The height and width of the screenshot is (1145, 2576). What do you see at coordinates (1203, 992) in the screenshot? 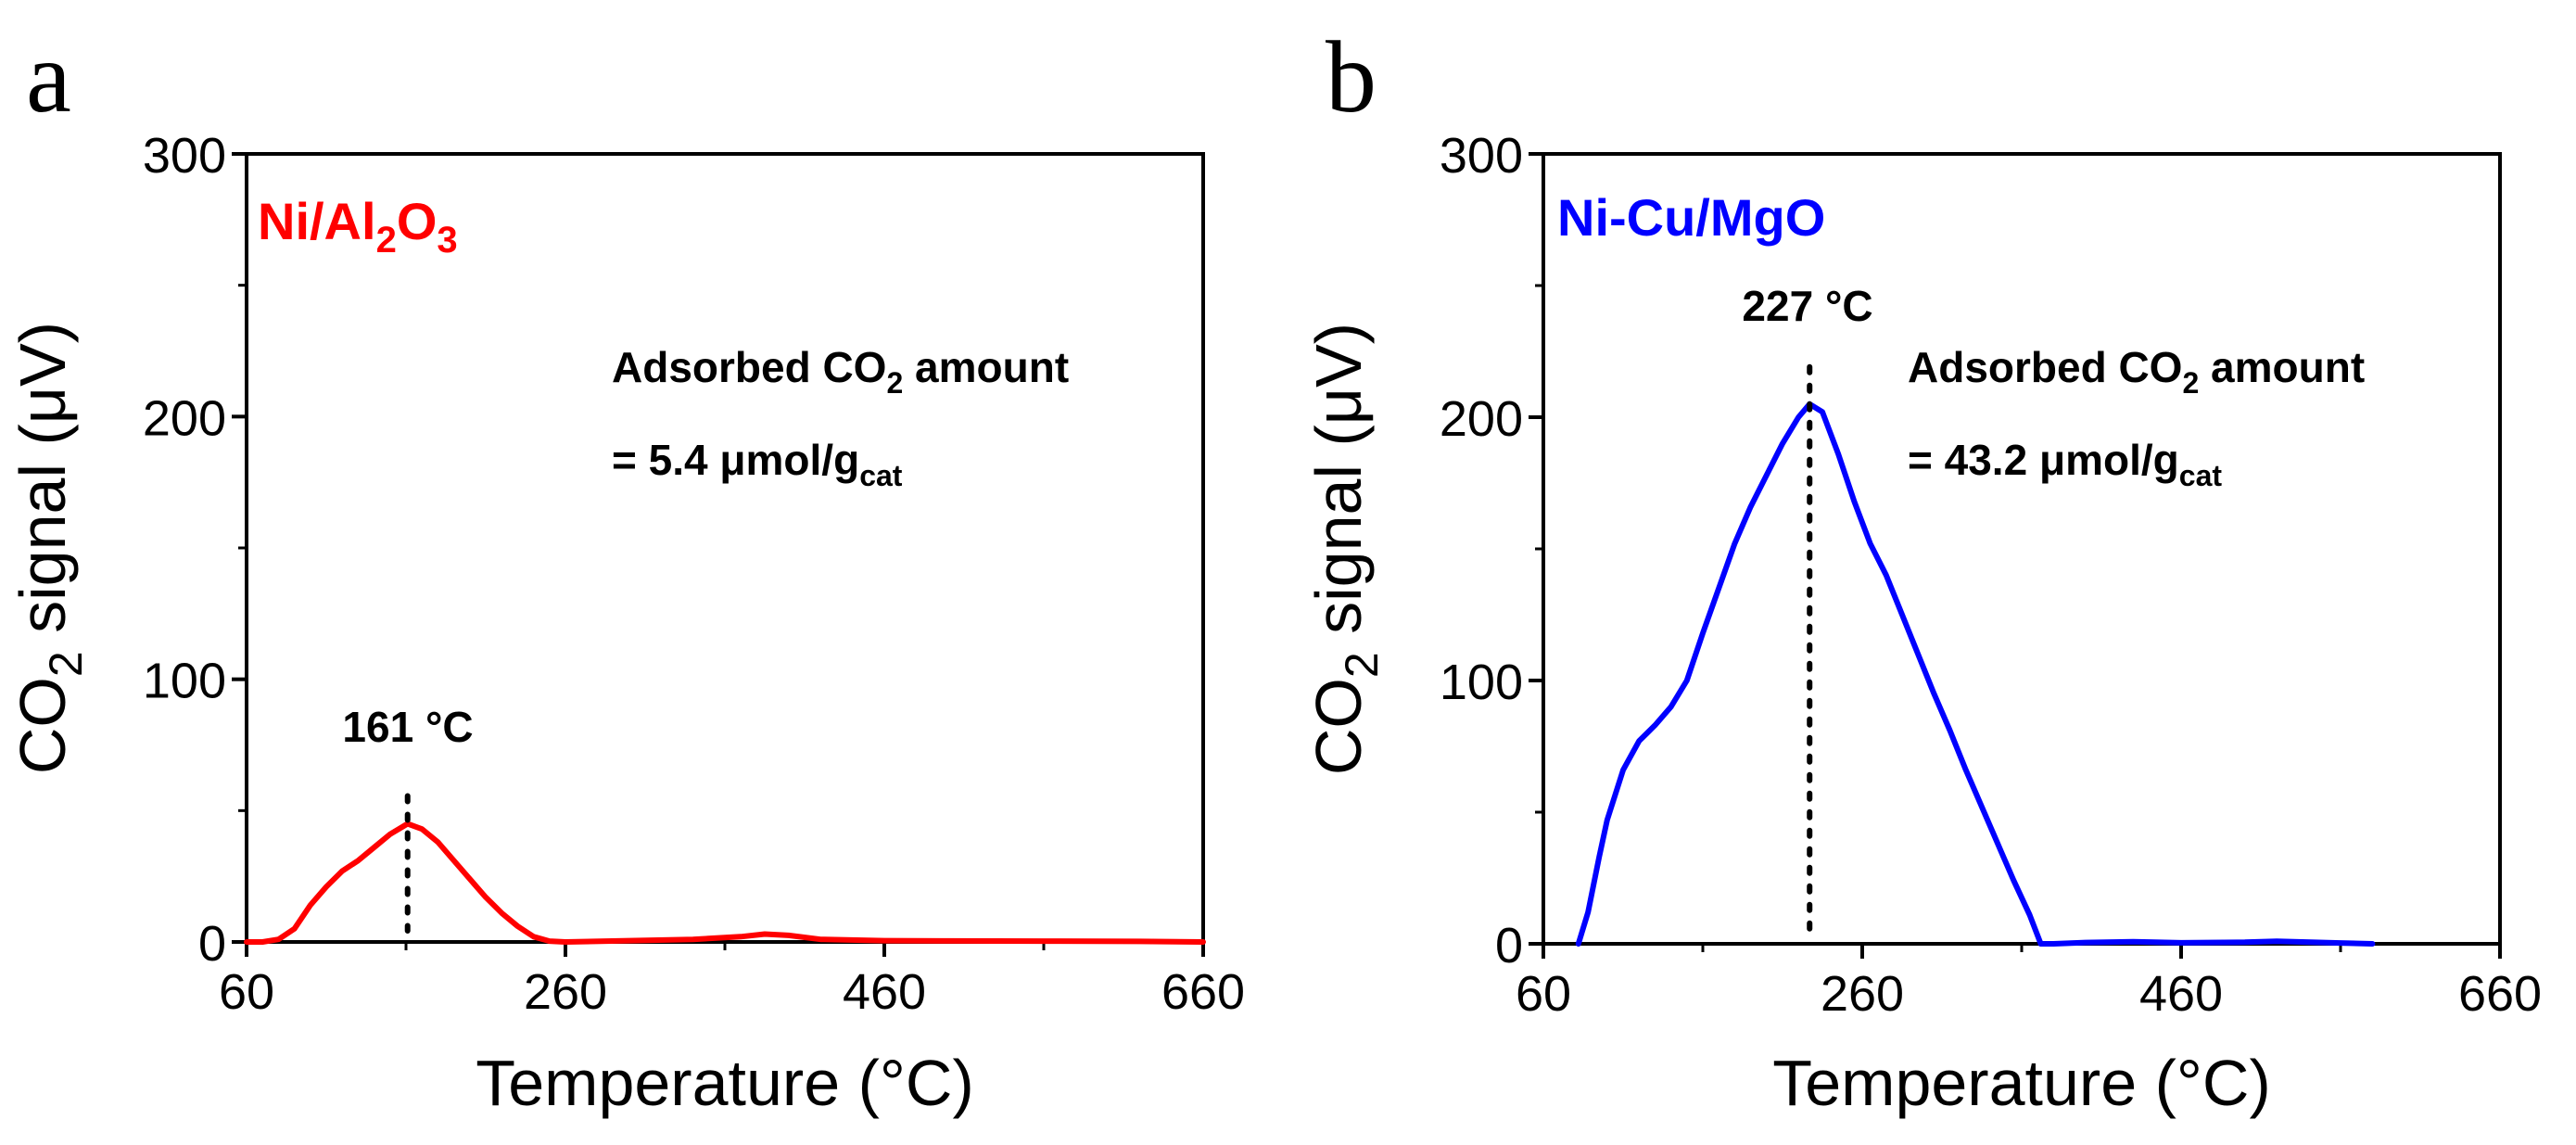
I see `x-tick-label-a: 660` at bounding box center [1203, 992].